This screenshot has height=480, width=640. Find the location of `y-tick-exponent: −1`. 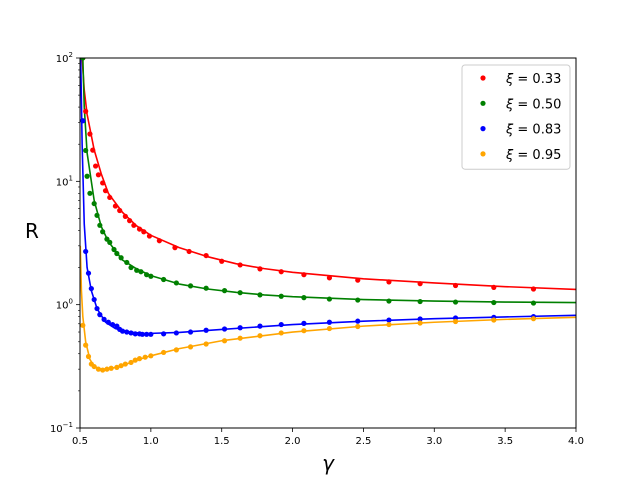

y-tick-exponent: −1 is located at coordinates (68, 425).